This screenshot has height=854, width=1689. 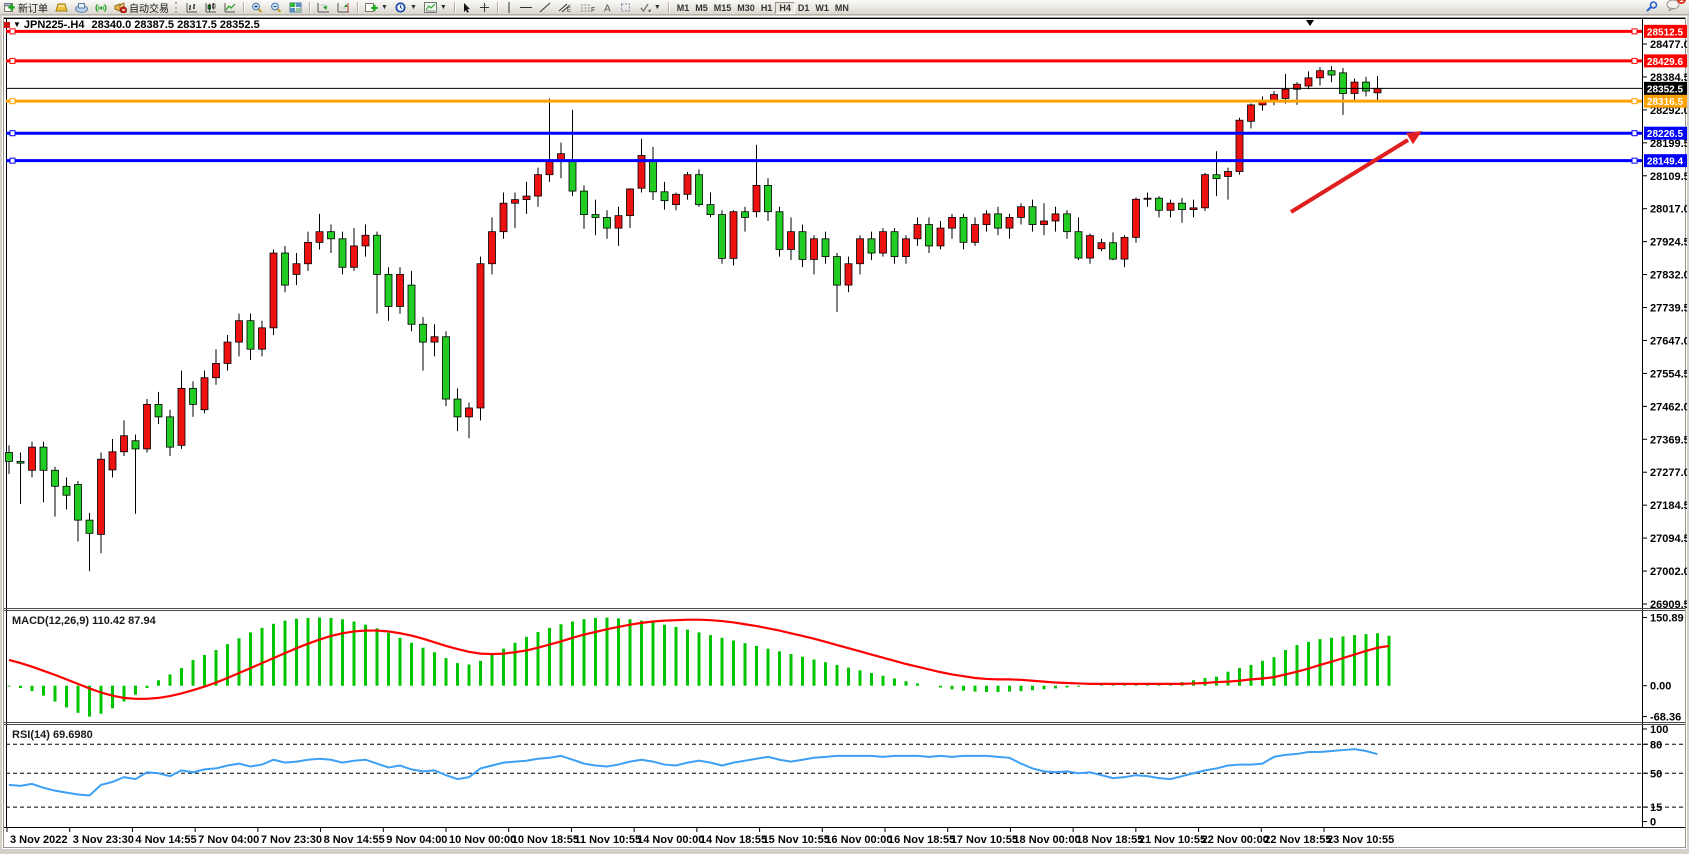 I want to click on horizontal-line-icon, so click(x=525, y=7).